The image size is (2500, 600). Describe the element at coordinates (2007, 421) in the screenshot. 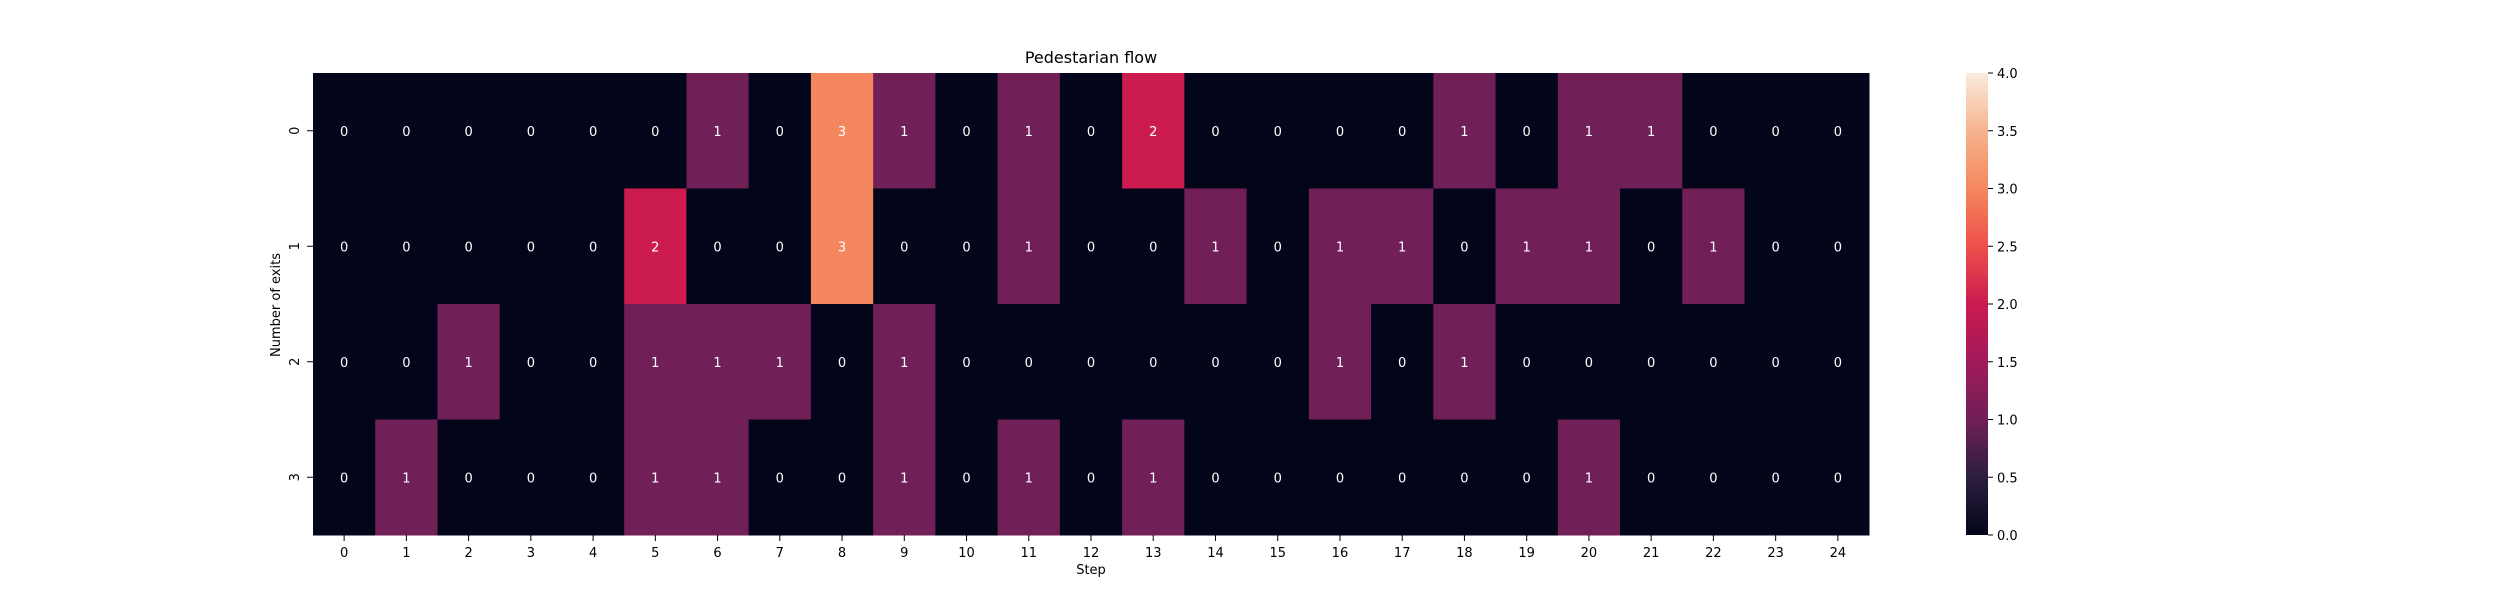

I see `colorbar-tick-label: 1.0` at that location.